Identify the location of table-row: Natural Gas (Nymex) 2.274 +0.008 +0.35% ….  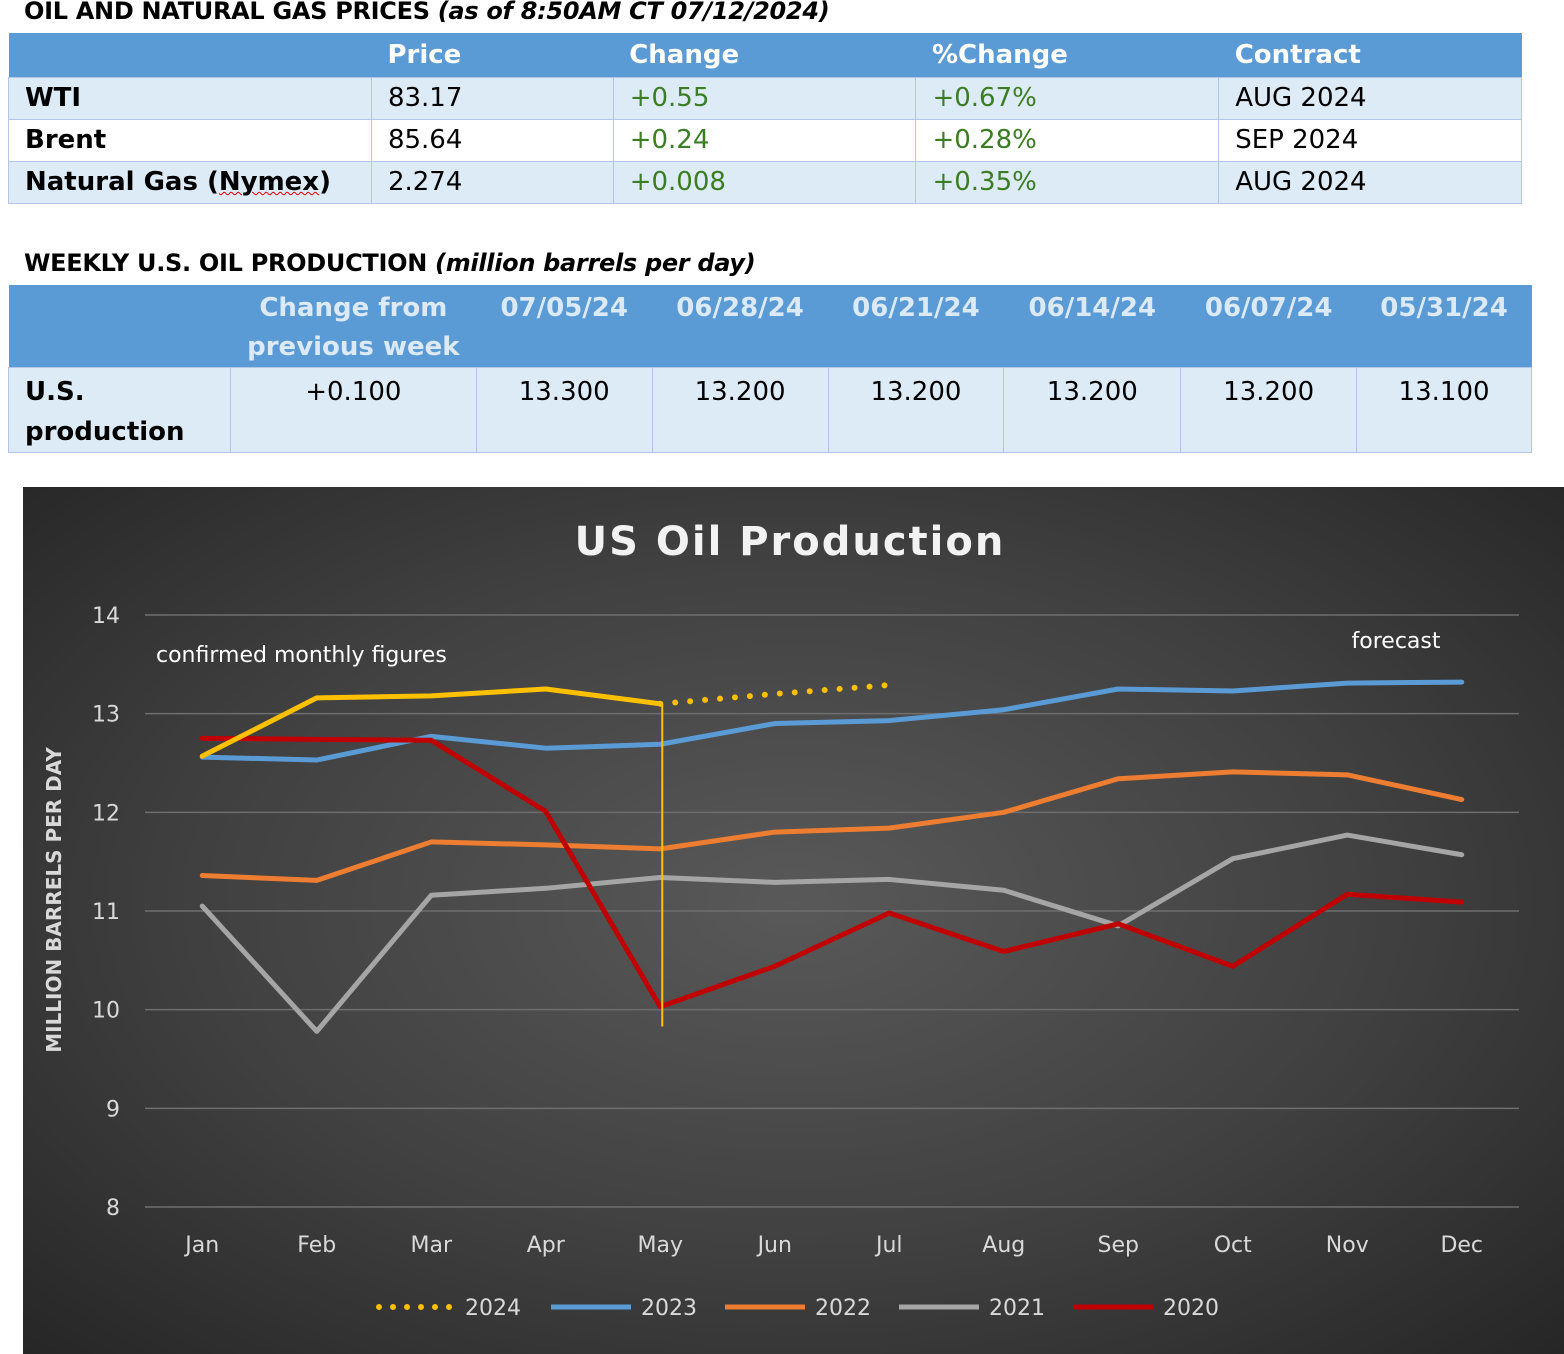
(765, 182).